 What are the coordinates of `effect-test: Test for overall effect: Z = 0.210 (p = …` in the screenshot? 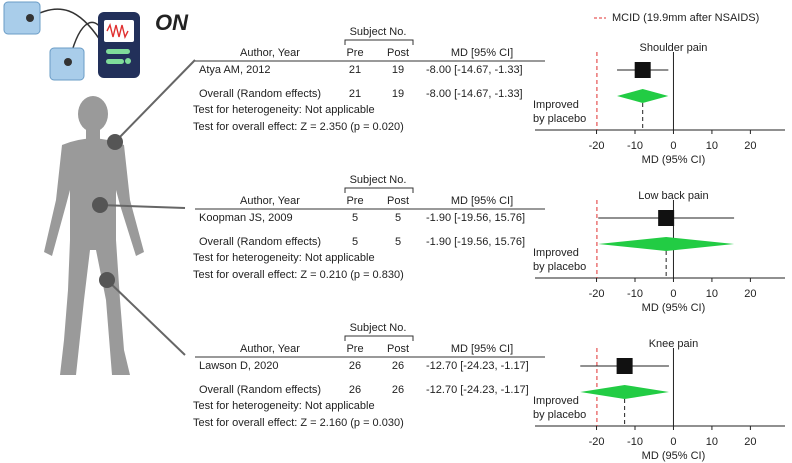 It's located at (298, 275).